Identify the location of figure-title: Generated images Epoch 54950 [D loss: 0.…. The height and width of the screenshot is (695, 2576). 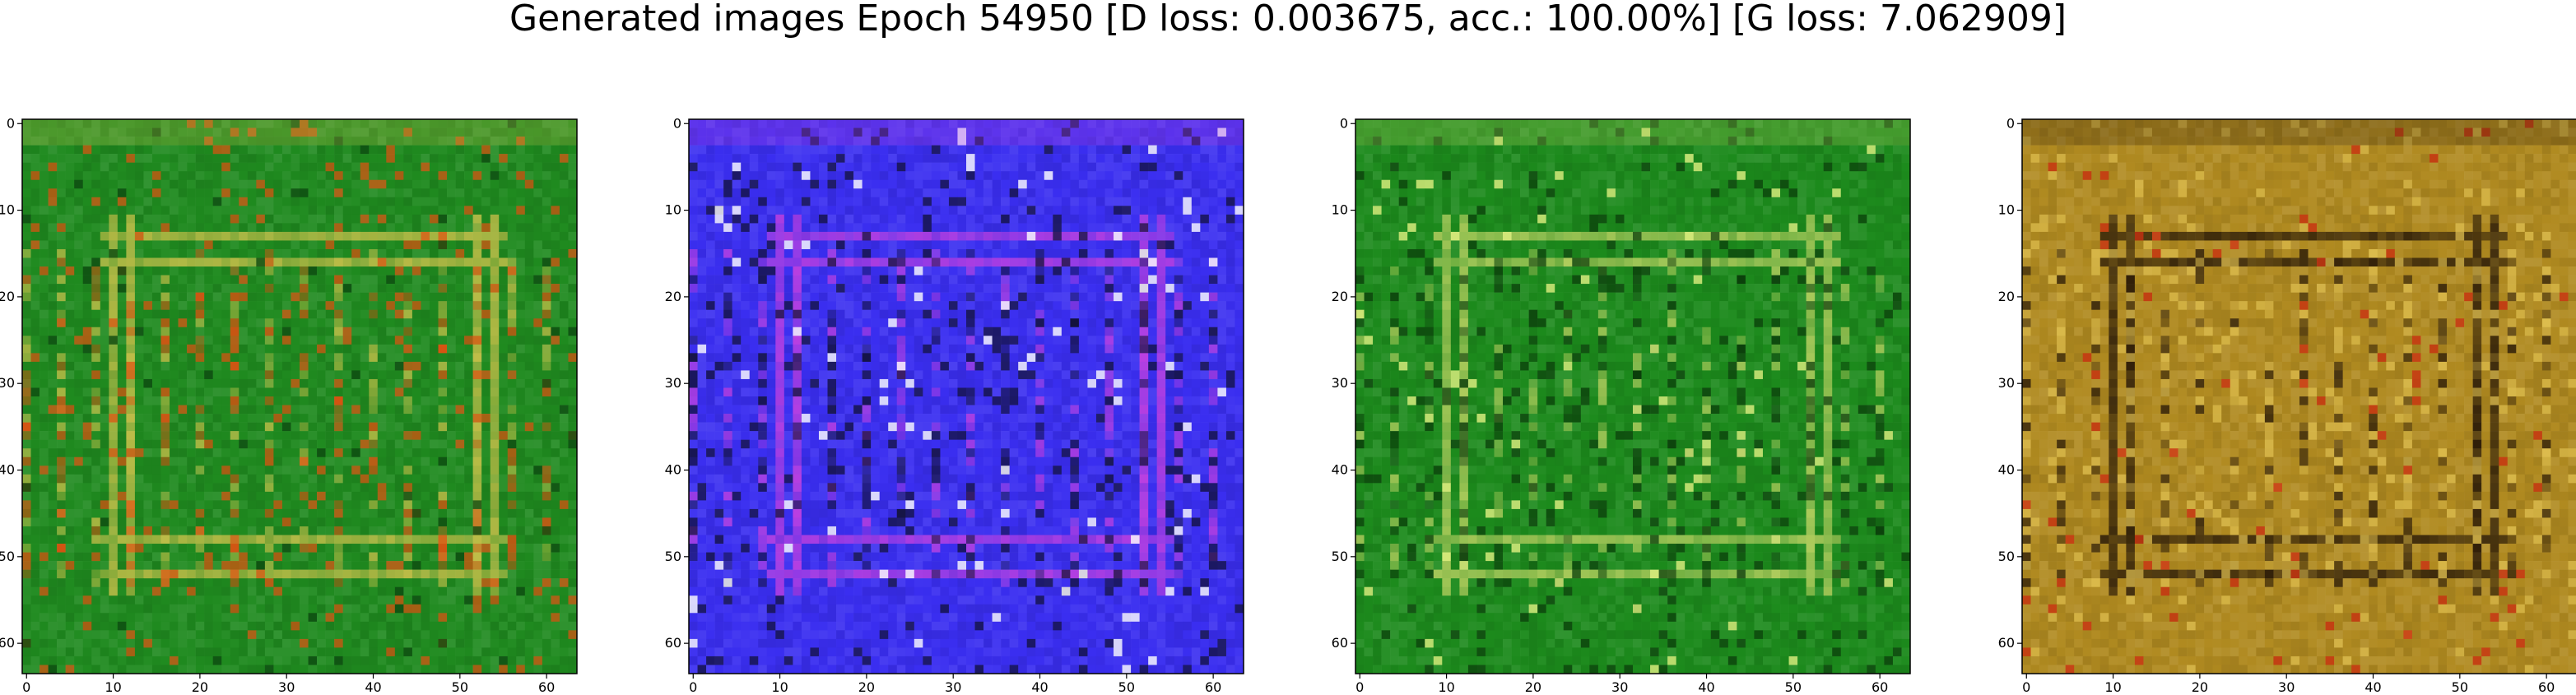
(1288, 19).